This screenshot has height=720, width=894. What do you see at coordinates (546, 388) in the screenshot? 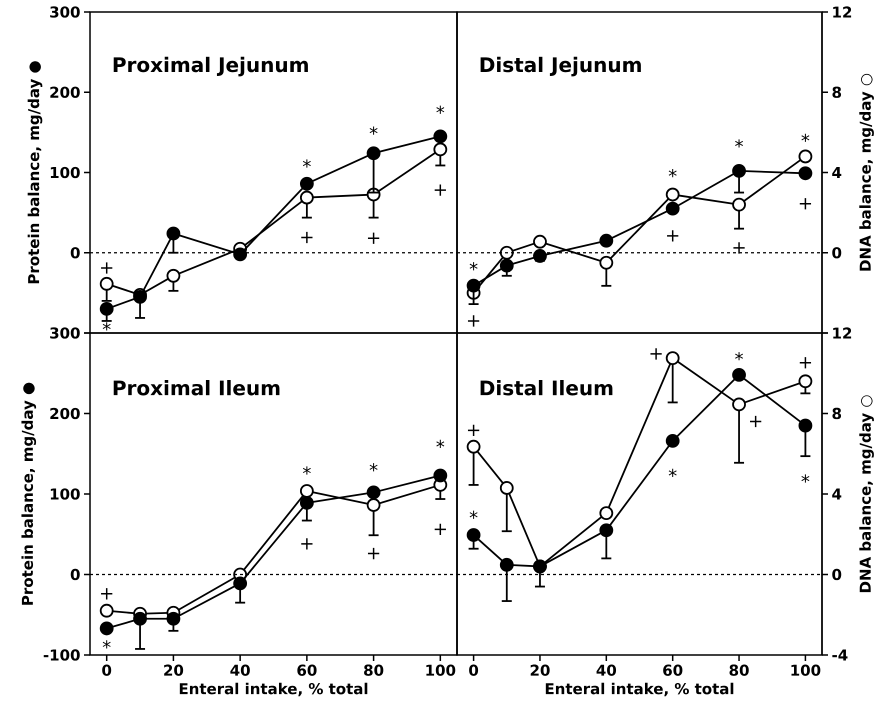
I see `text: Distal Ileum` at bounding box center [546, 388].